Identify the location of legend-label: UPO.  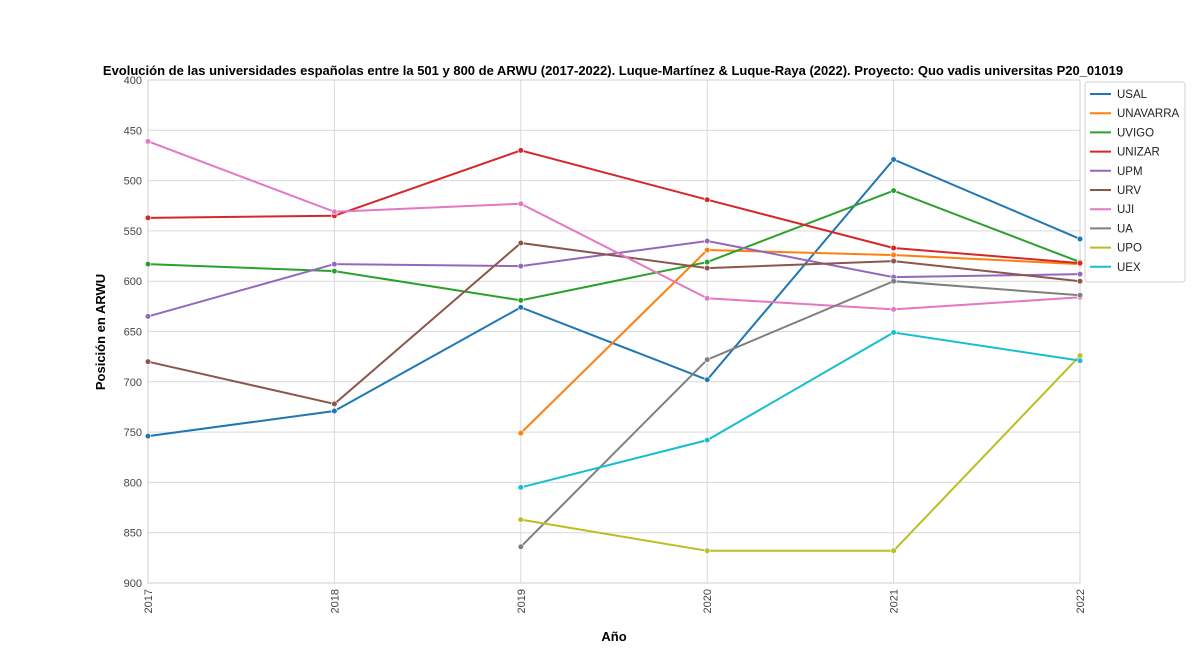
(1129, 249).